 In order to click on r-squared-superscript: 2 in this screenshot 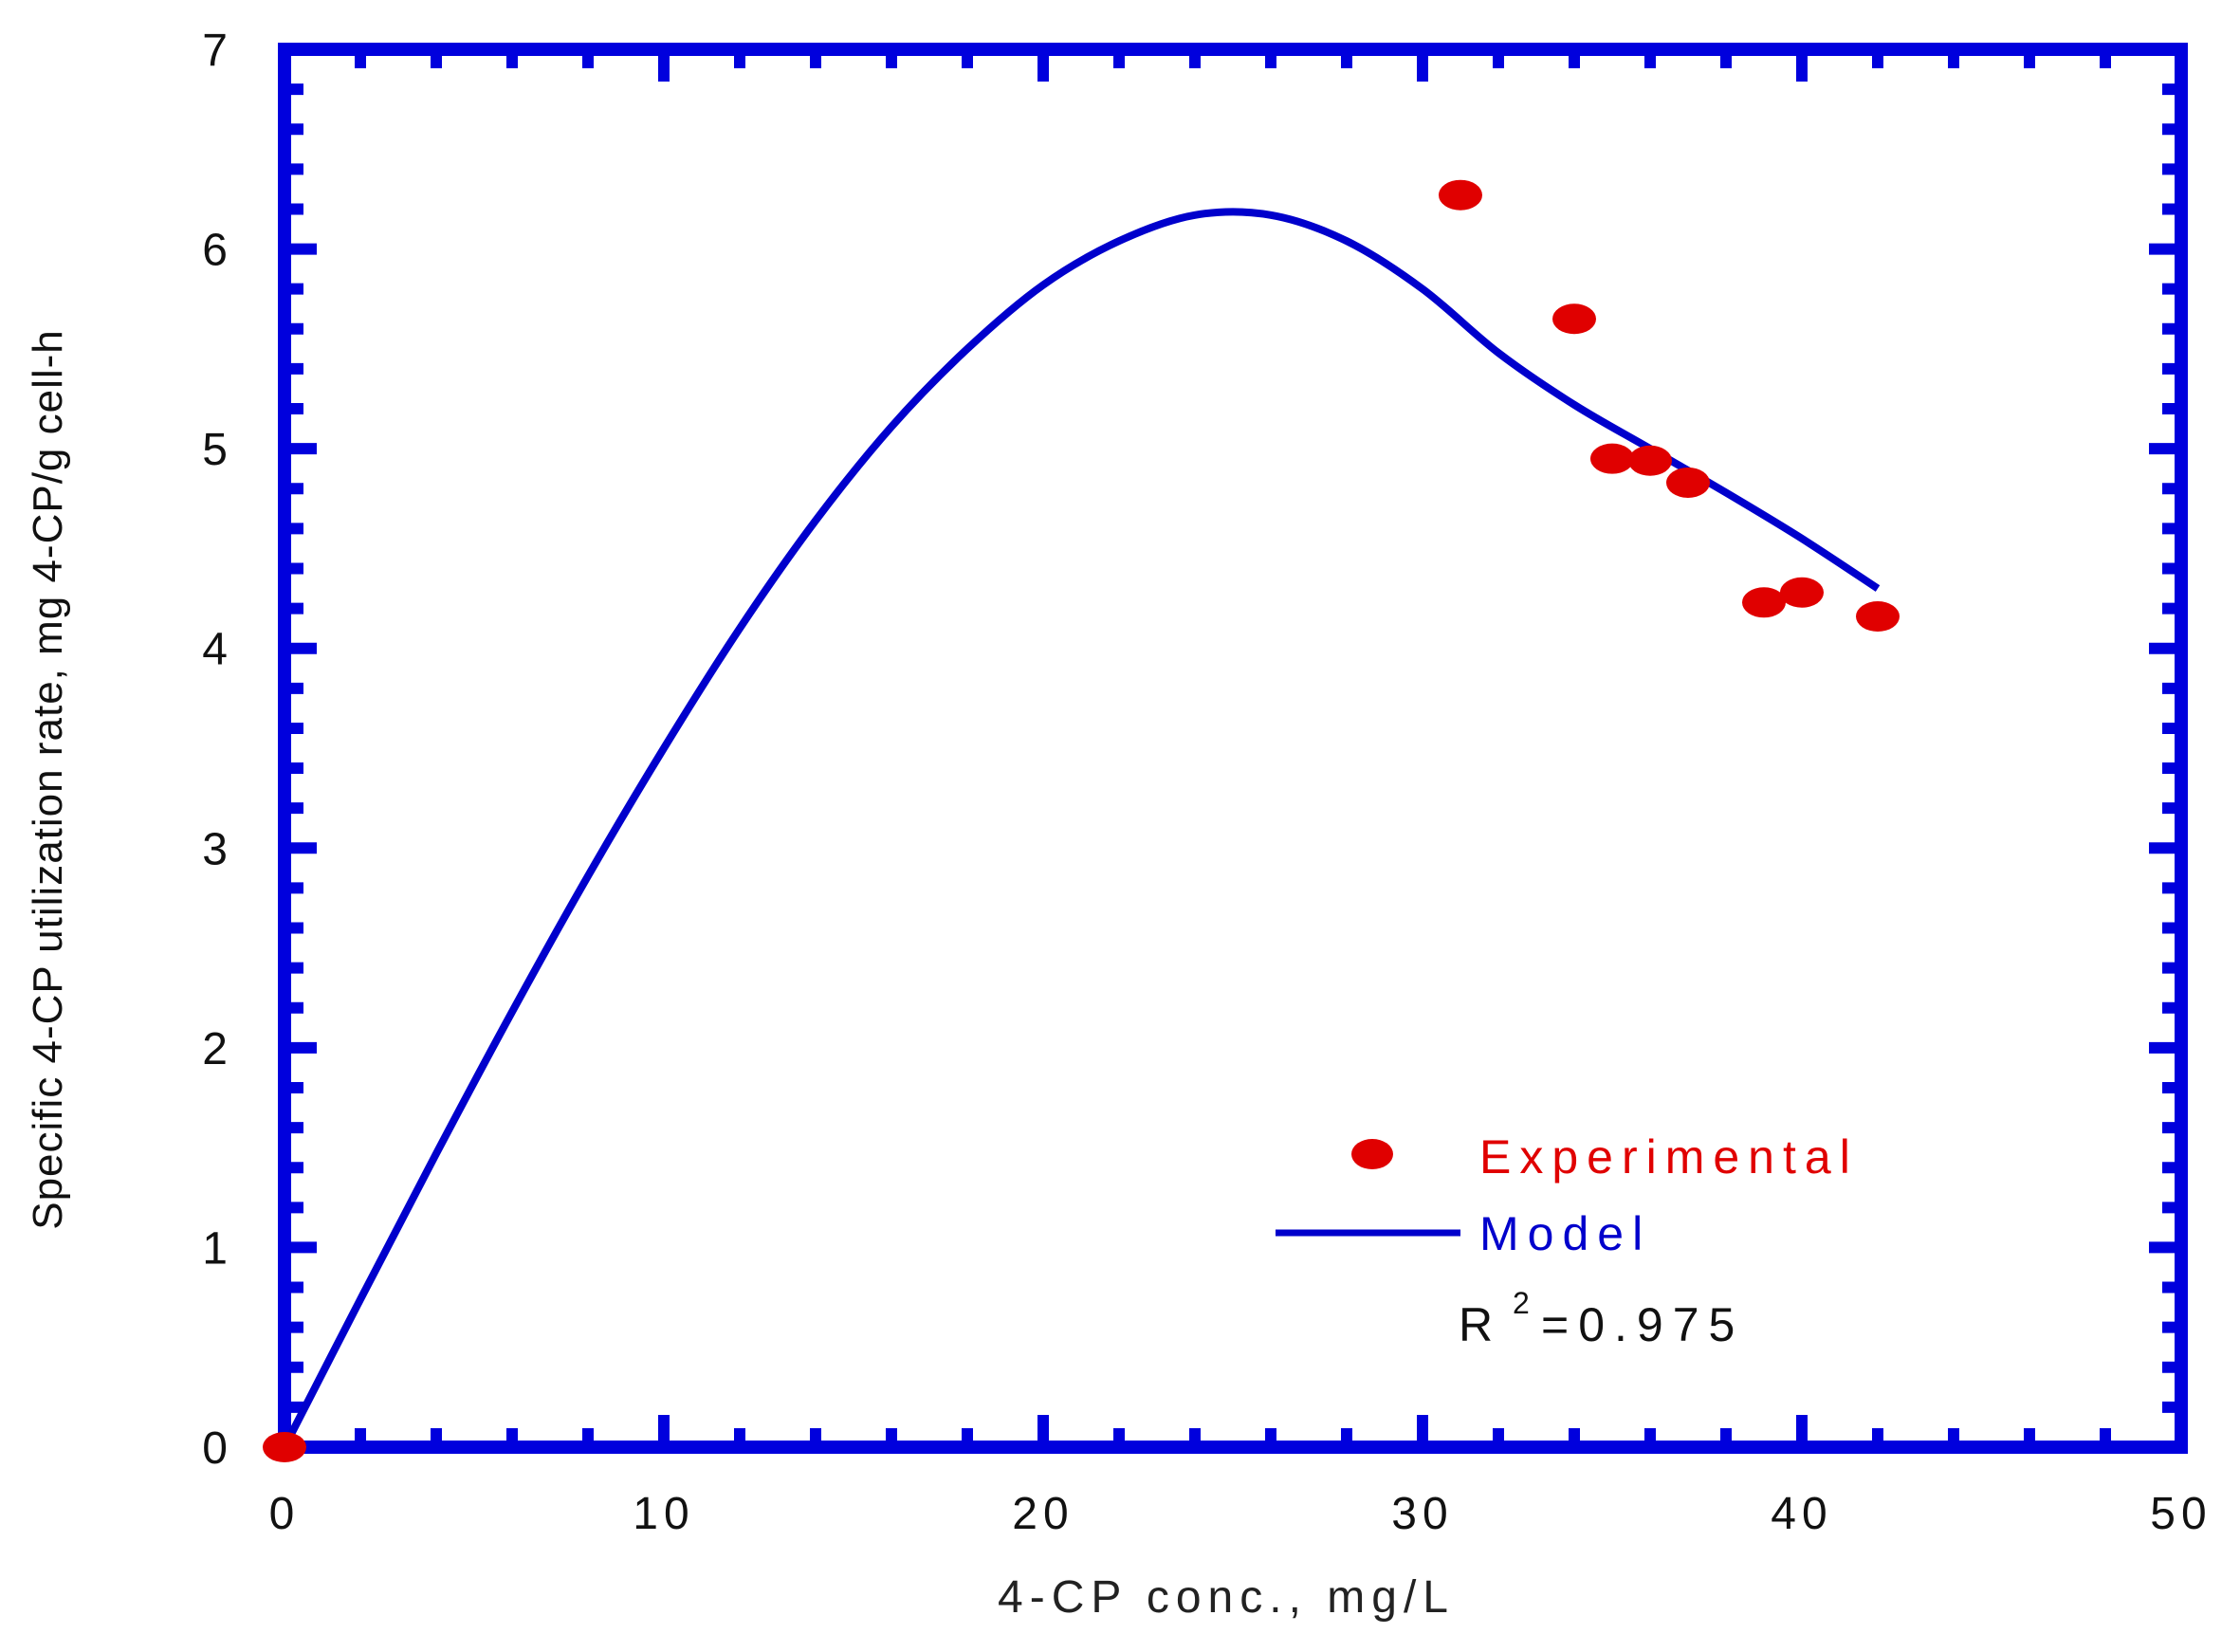, I will do `click(1521, 1303)`.